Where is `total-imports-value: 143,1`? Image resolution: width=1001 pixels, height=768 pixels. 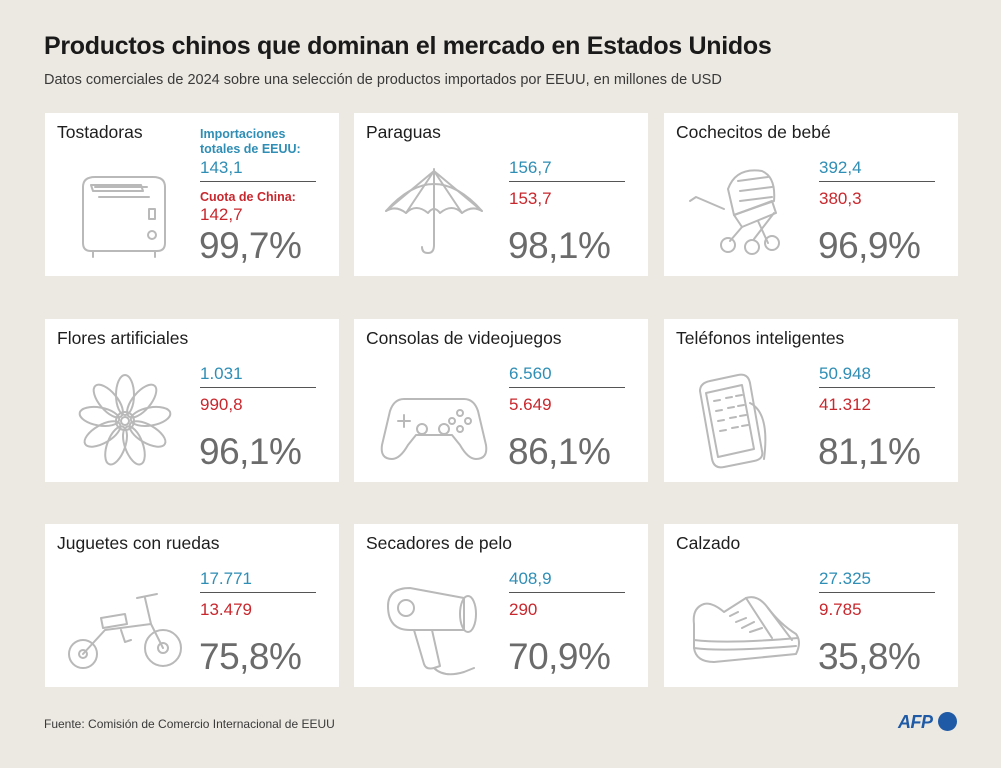
total-imports-value: 143,1 is located at coordinates (221, 167).